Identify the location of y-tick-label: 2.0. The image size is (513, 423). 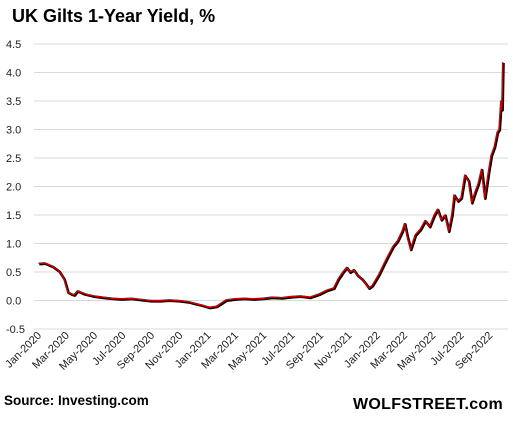
(13, 188).